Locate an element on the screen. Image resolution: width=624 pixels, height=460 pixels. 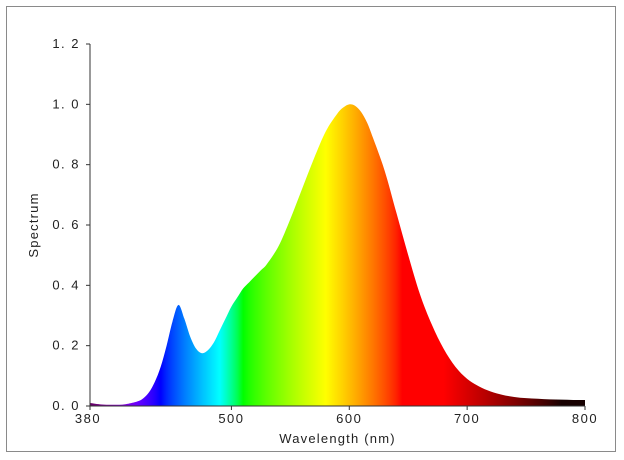
x-tick-label: 500 is located at coordinates (231, 418).